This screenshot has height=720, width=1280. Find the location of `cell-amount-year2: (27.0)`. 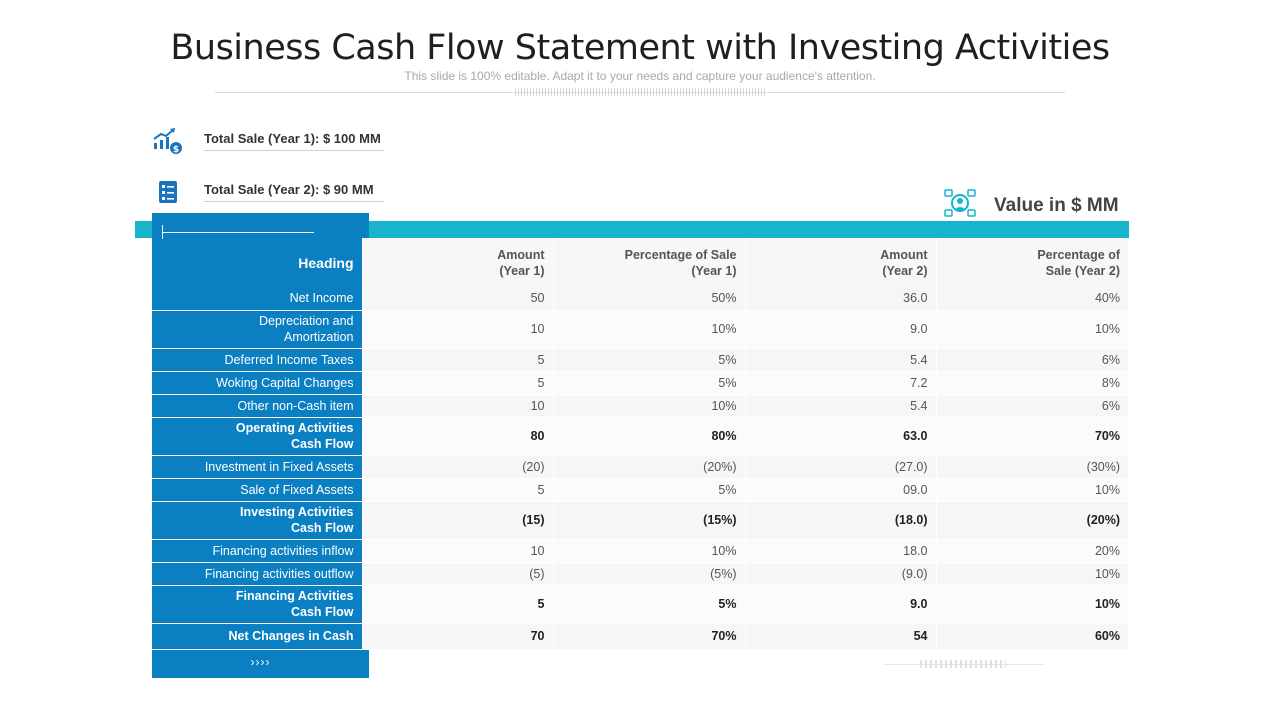

cell-amount-year2: (27.0) is located at coordinates (840, 466).